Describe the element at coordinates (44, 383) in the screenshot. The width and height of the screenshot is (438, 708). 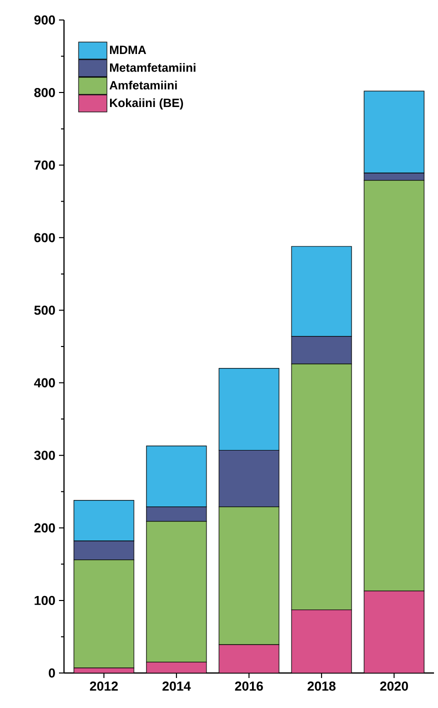
I see `y-tick-label: 400` at that location.